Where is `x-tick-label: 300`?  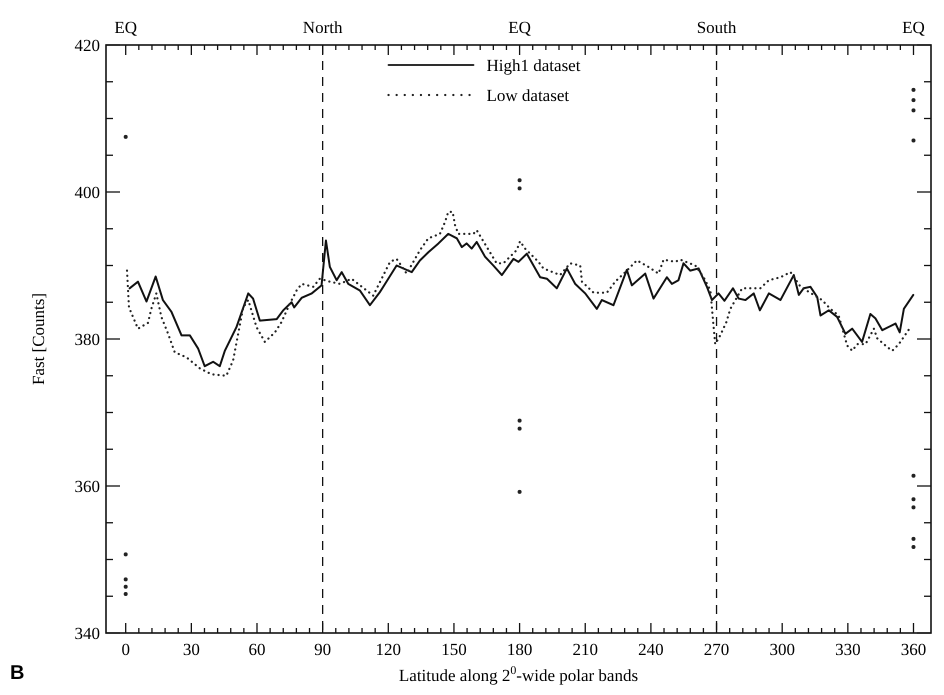 x-tick-label: 300 is located at coordinates (782, 649).